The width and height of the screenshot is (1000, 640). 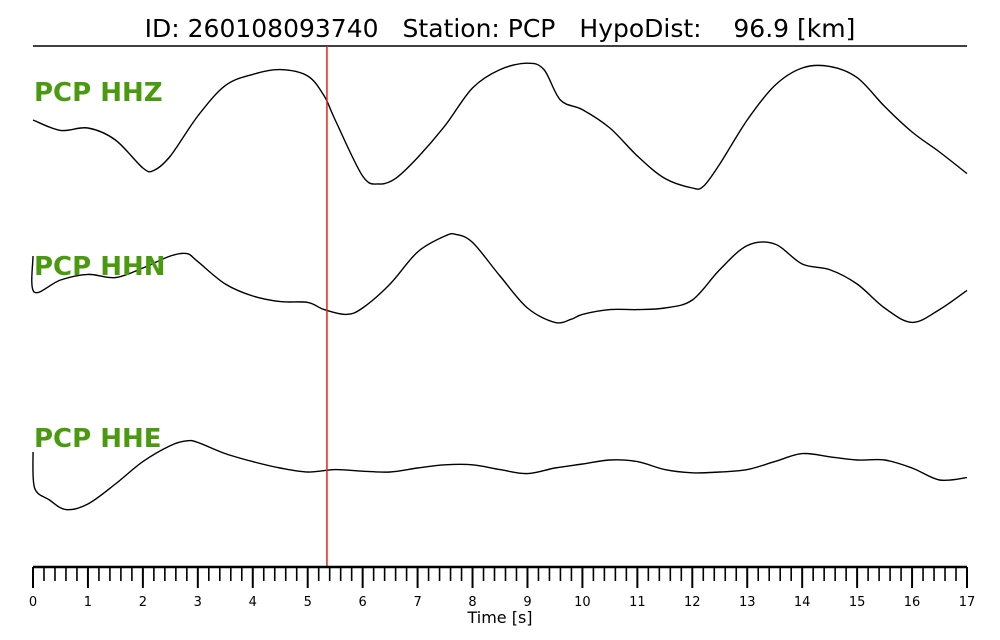 I want to click on station-name: Station: PCP, so click(x=479, y=28).